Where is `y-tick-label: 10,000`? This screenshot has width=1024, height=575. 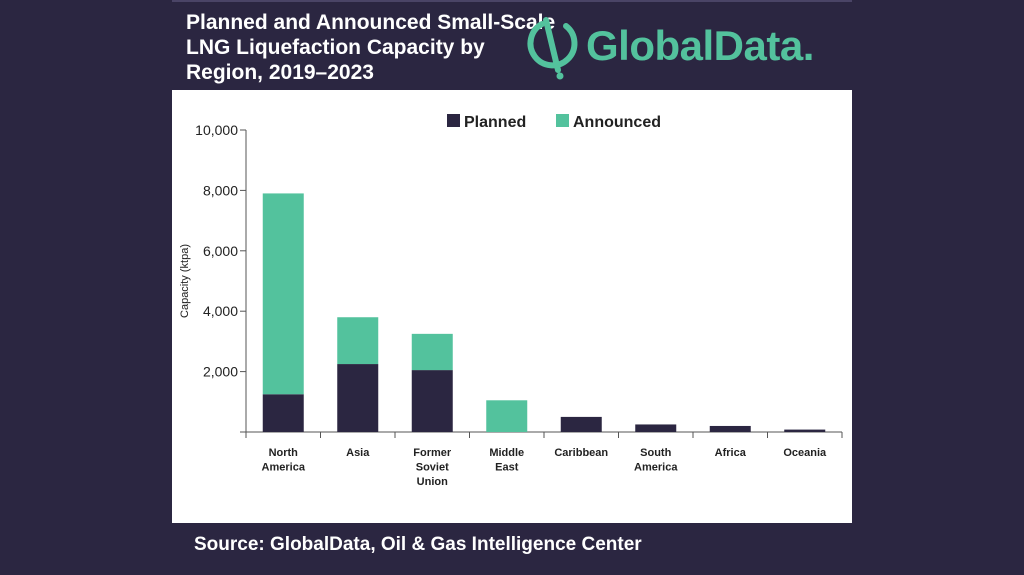 y-tick-label: 10,000 is located at coordinates (216, 130).